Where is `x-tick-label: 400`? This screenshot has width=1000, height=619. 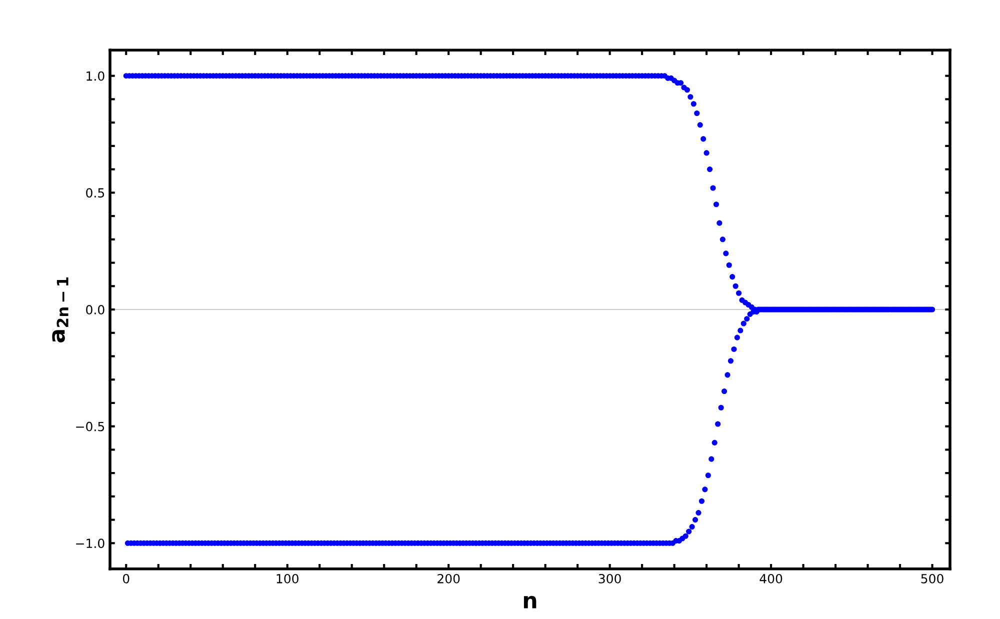
x-tick-label: 400 is located at coordinates (771, 579).